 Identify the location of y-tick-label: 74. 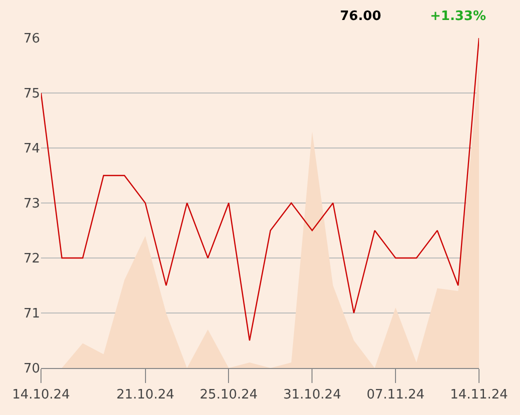
(31, 149).